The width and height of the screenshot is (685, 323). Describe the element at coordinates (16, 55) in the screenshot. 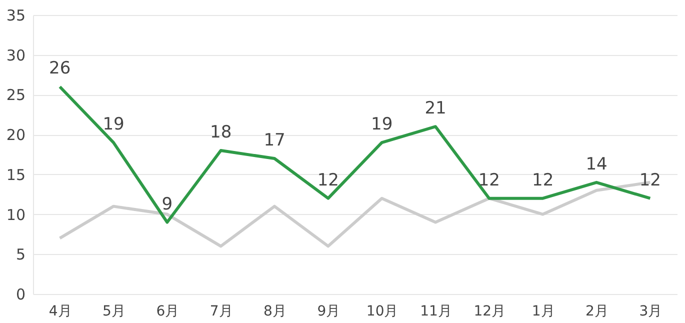

I see `y-tick-label: 30` at that location.